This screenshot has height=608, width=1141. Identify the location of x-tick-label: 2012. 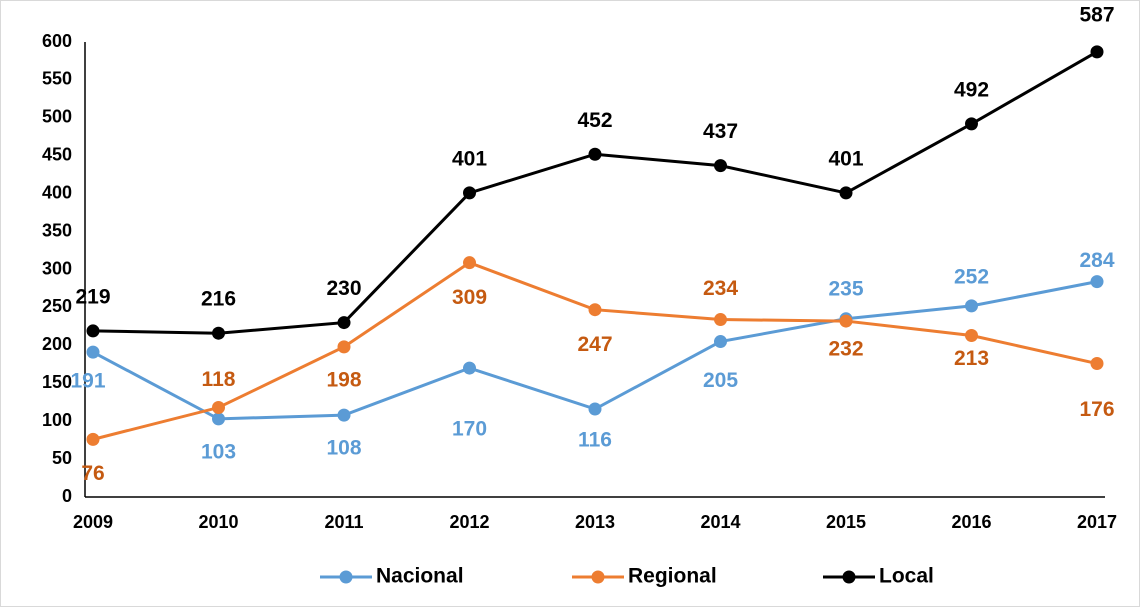
(469, 522).